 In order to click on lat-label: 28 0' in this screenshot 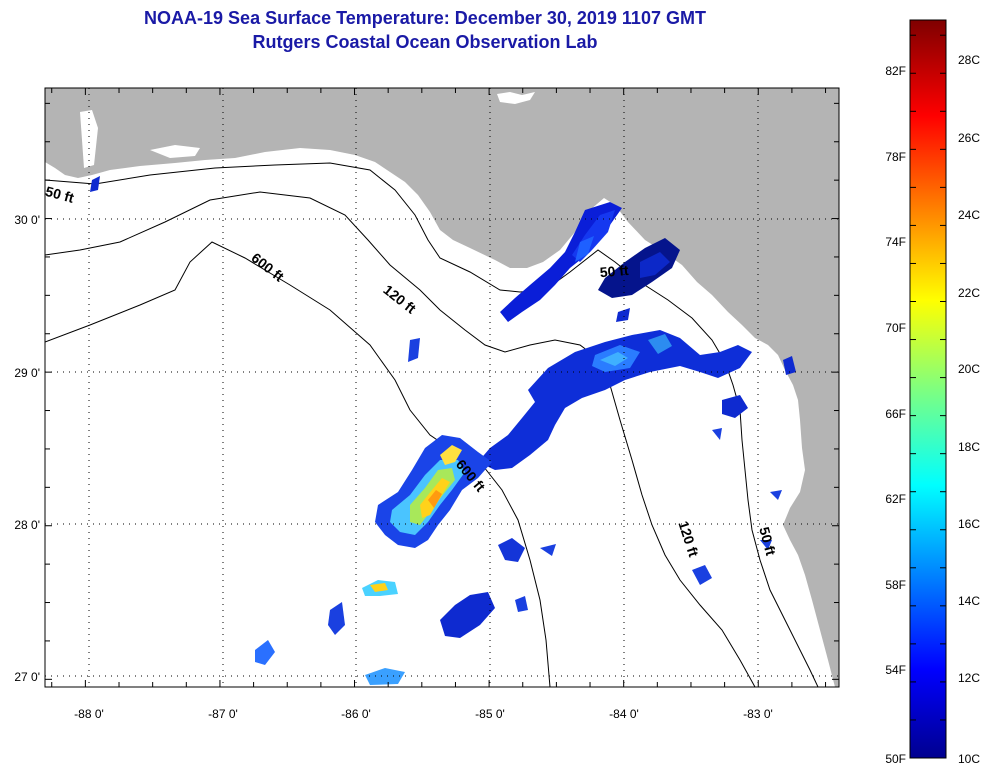, I will do `click(27, 525)`.